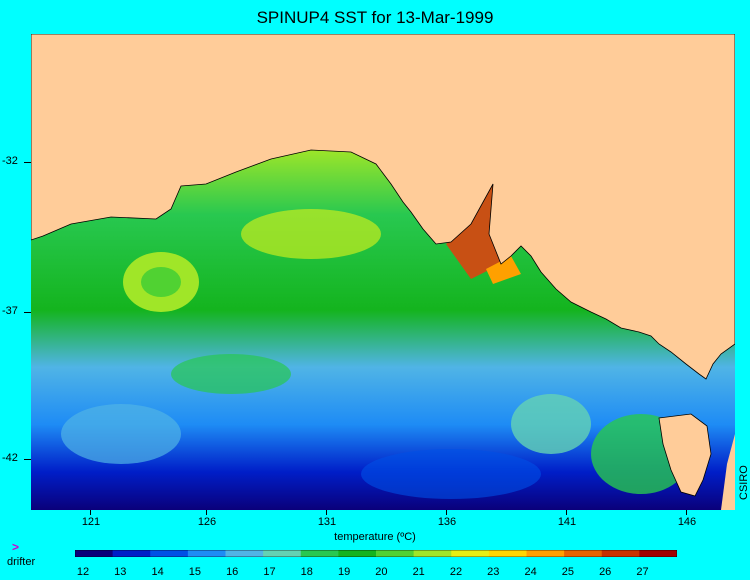 The height and width of the screenshot is (580, 750). What do you see at coordinates (16, 547) in the screenshot?
I see `drifter-icon: >` at bounding box center [16, 547].